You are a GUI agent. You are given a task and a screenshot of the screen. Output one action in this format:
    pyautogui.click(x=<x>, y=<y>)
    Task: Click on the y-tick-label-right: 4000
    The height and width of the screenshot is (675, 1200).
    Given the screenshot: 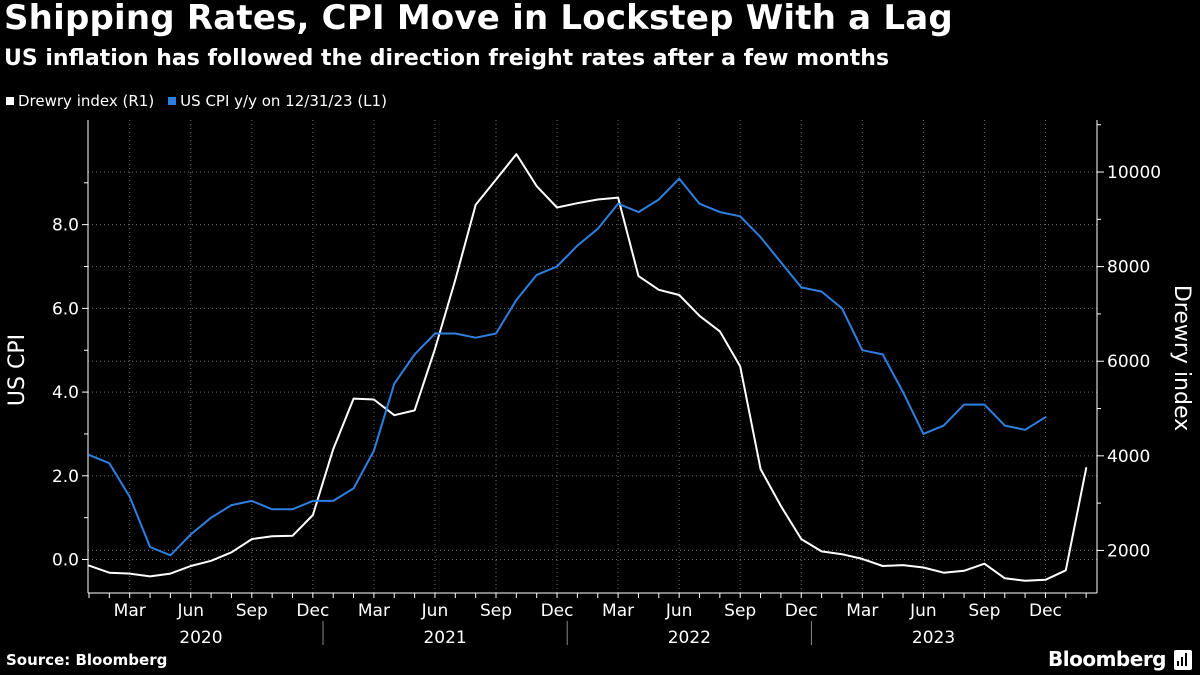 What is the action you would take?
    pyautogui.click(x=1128, y=457)
    